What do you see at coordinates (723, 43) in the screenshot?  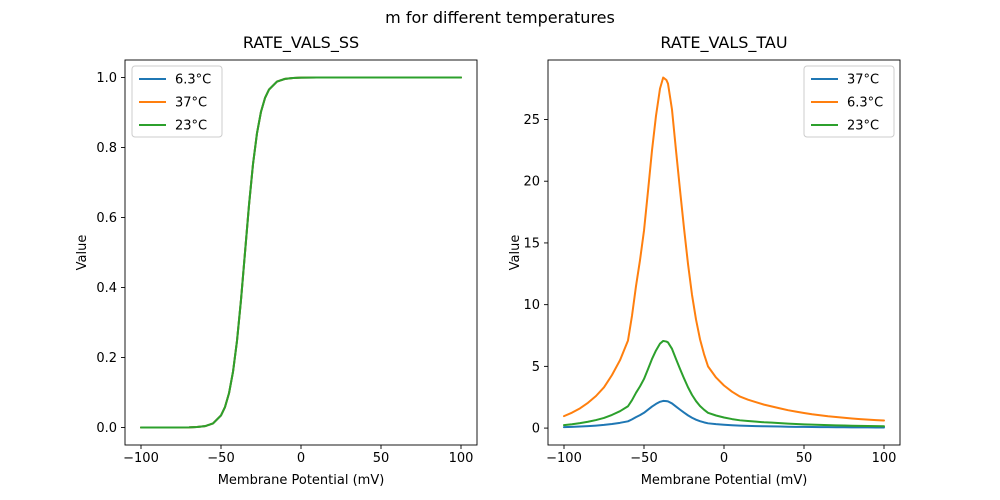 I see `plot-title: RATE_VALS_TAU` at bounding box center [723, 43].